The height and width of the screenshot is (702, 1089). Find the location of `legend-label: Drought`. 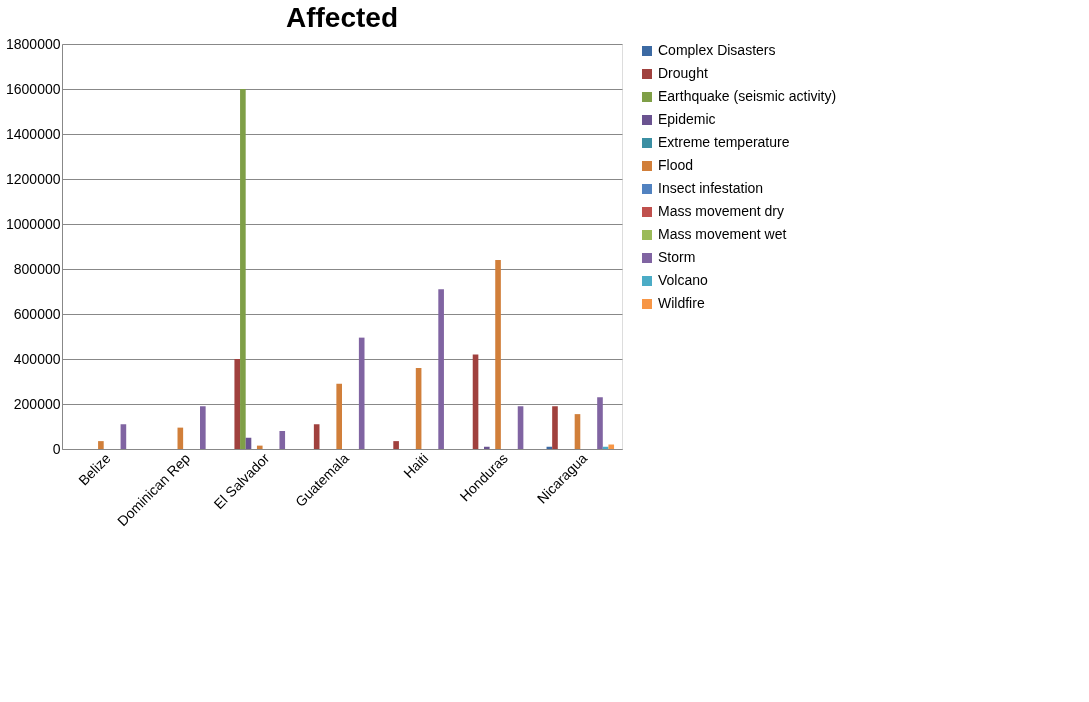

legend-label: Drought is located at coordinates (683, 73).